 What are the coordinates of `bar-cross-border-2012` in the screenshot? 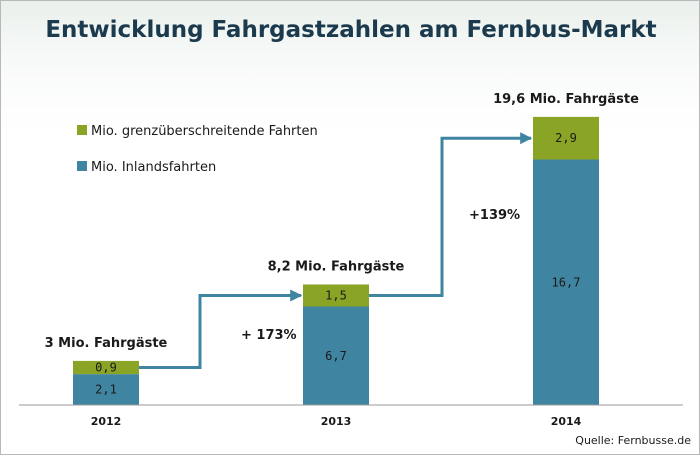 It's located at (106, 367).